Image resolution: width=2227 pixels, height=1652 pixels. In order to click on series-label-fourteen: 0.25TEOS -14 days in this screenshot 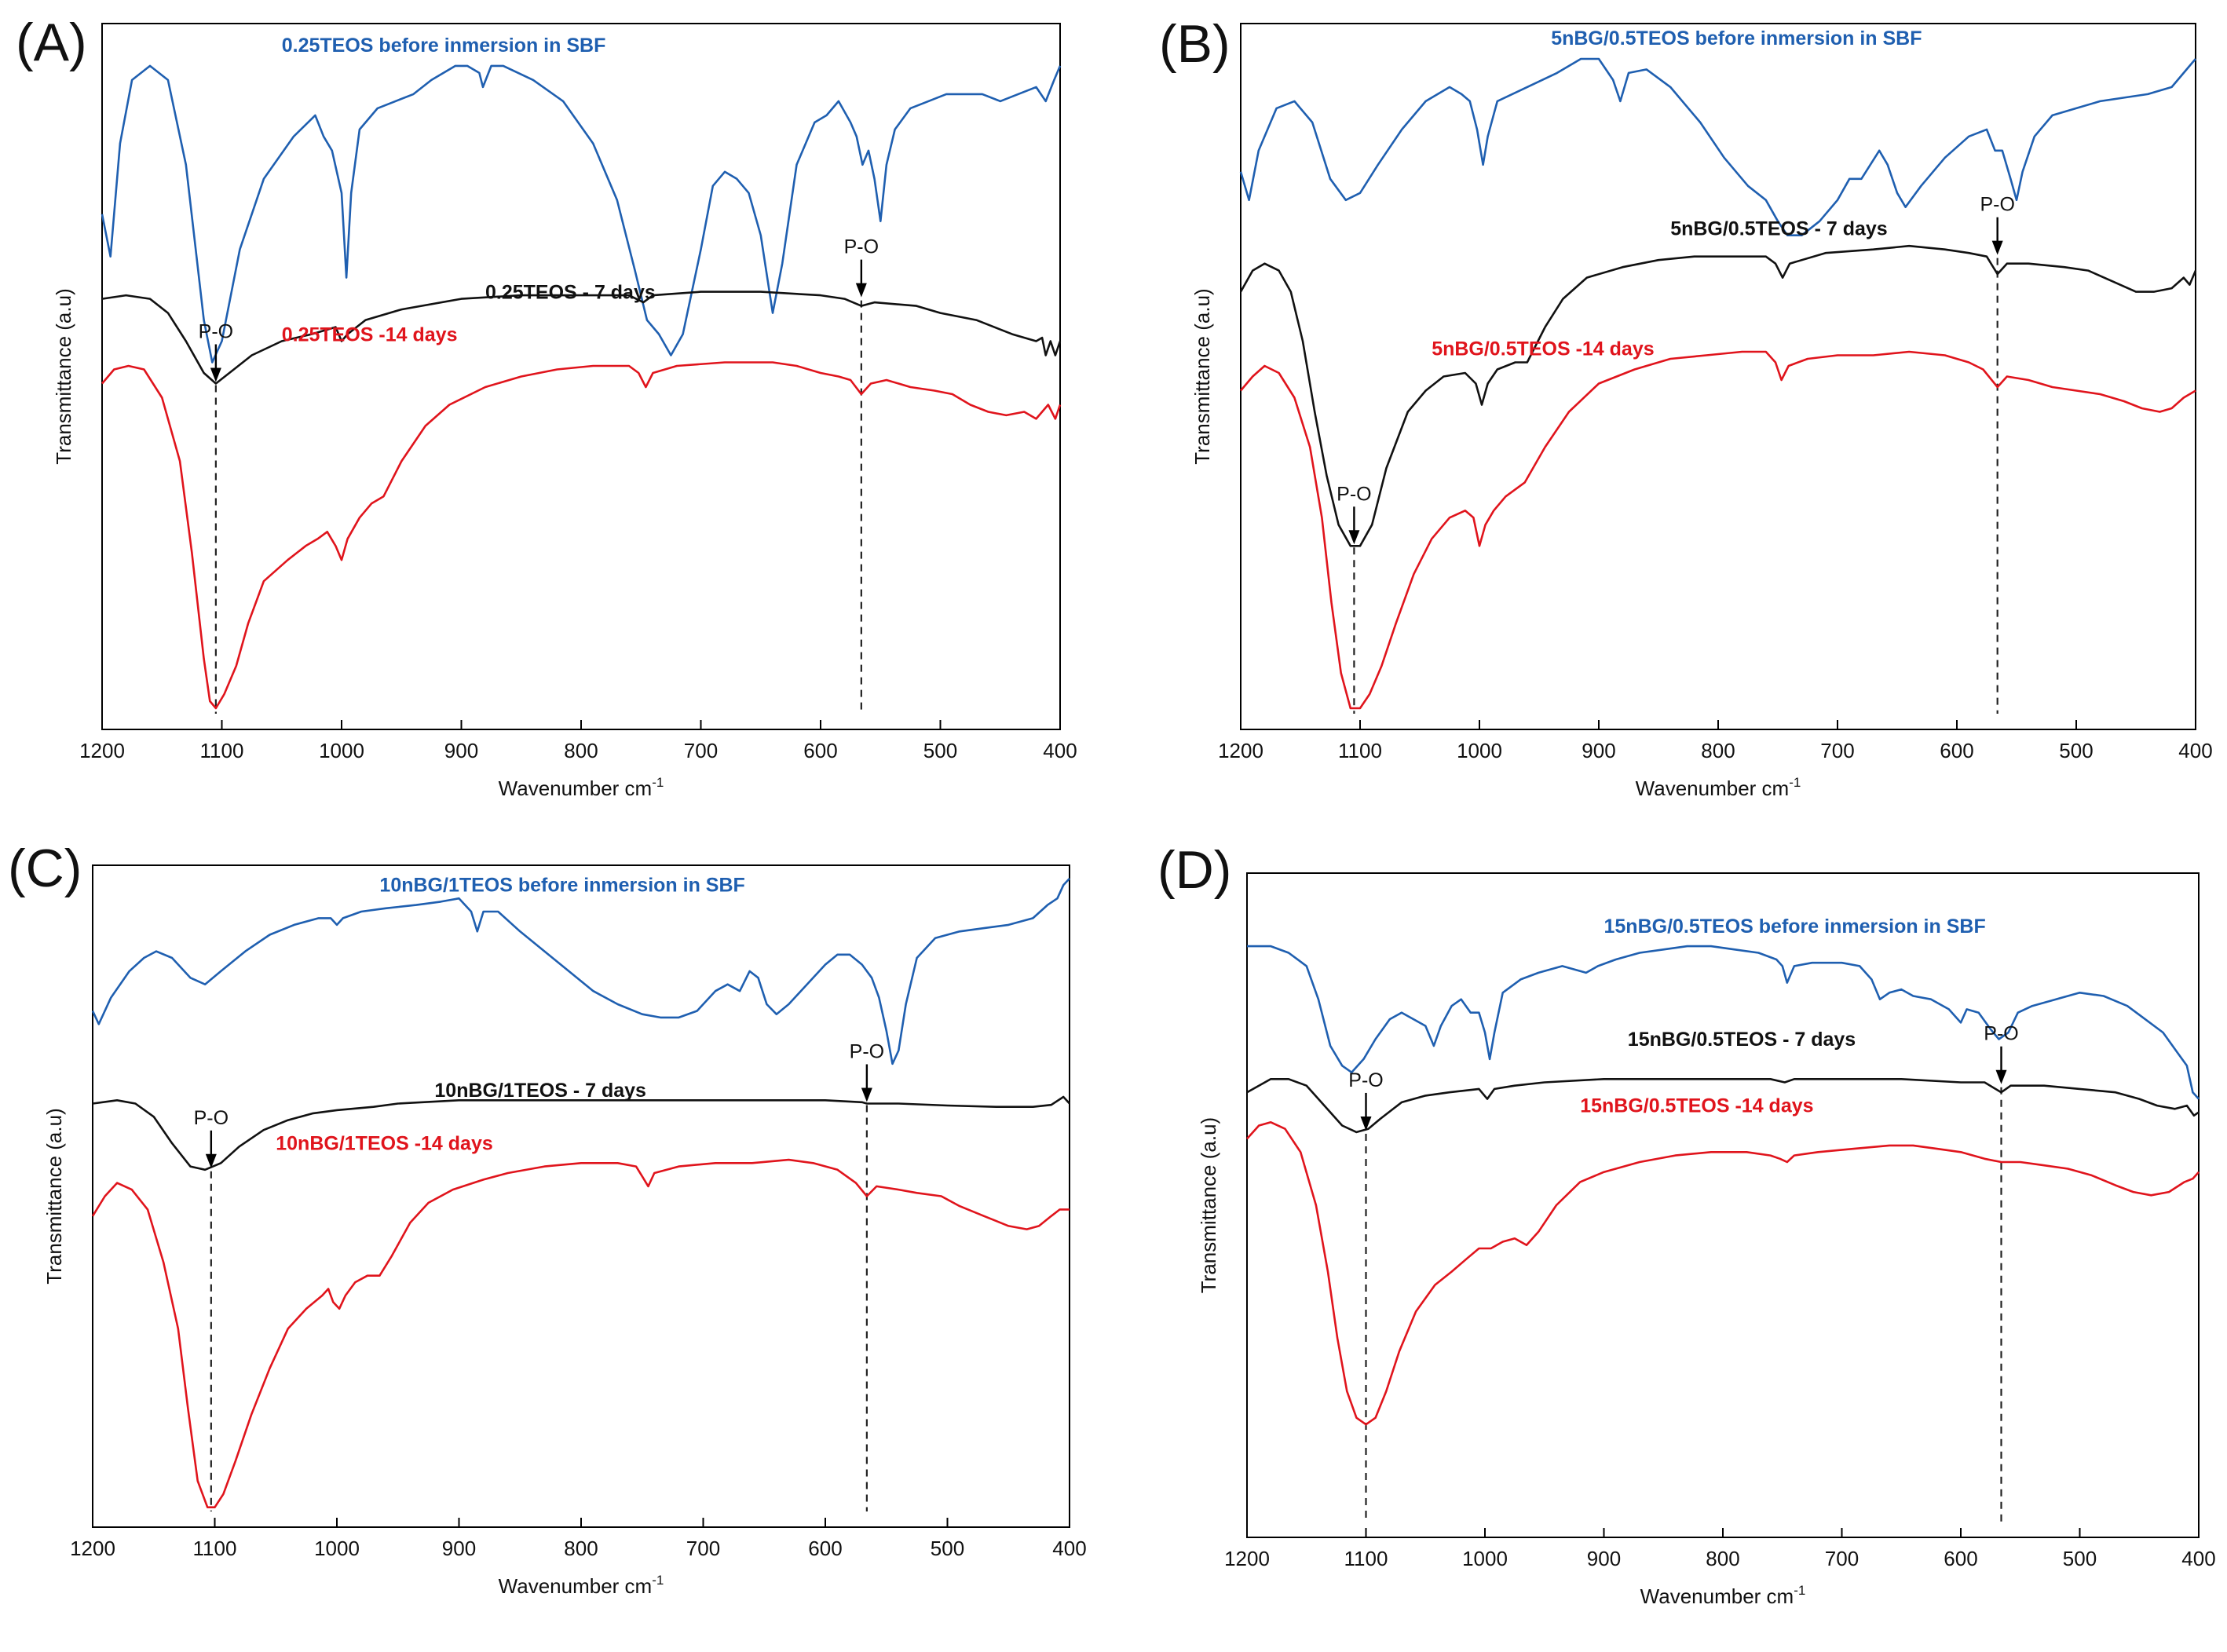, I will do `click(370, 335)`.